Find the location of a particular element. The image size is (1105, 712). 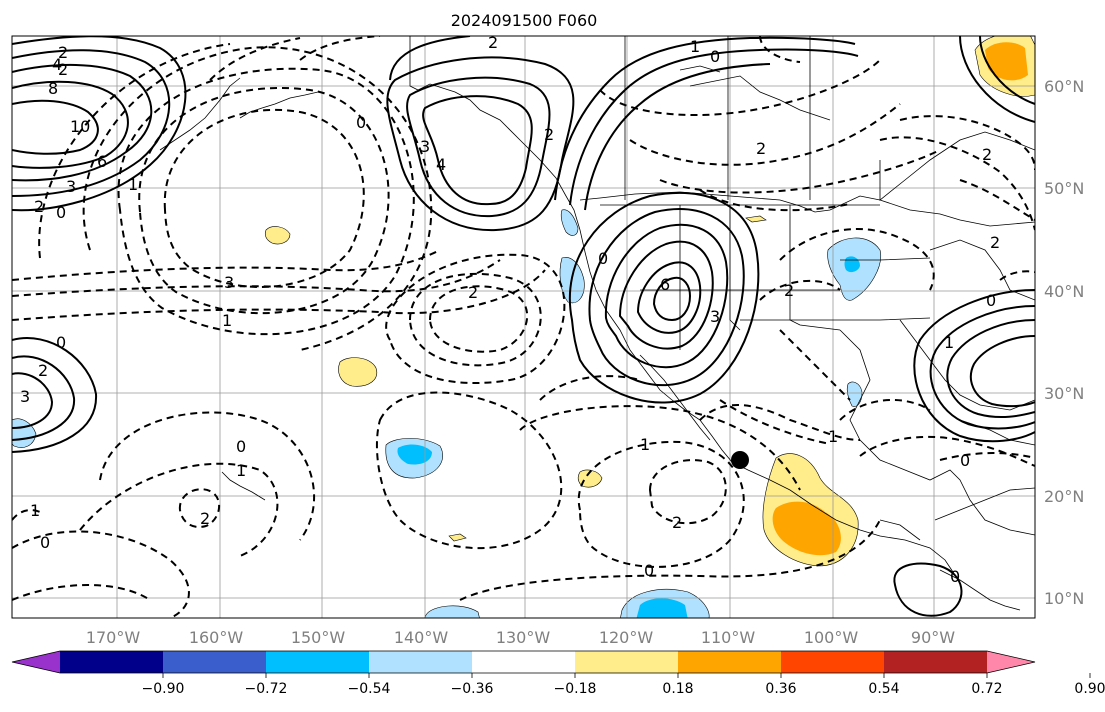

lat-label: 10°N is located at coordinates (1064, 598).